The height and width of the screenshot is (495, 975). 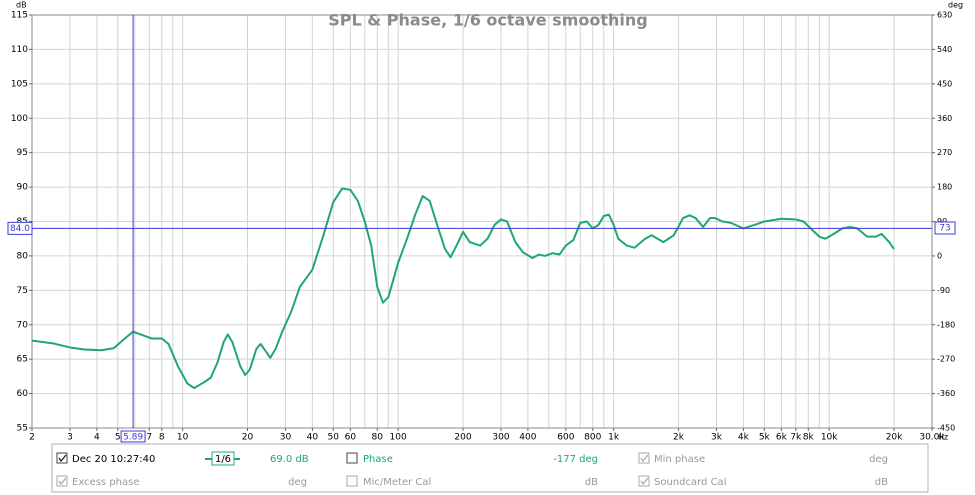 What do you see at coordinates (149, 438) in the screenshot?
I see `x-tick-label: 7` at bounding box center [149, 438].